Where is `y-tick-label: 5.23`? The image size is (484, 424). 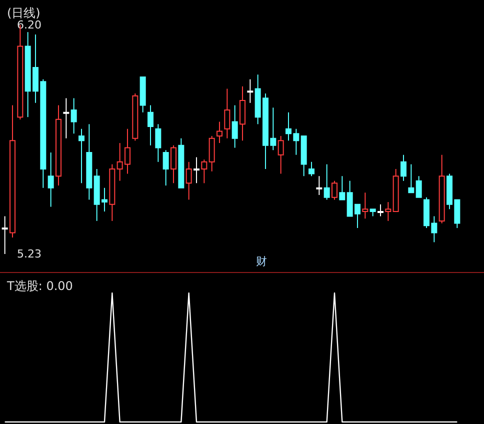
y-tick-label: 5.23 is located at coordinates (29, 254).